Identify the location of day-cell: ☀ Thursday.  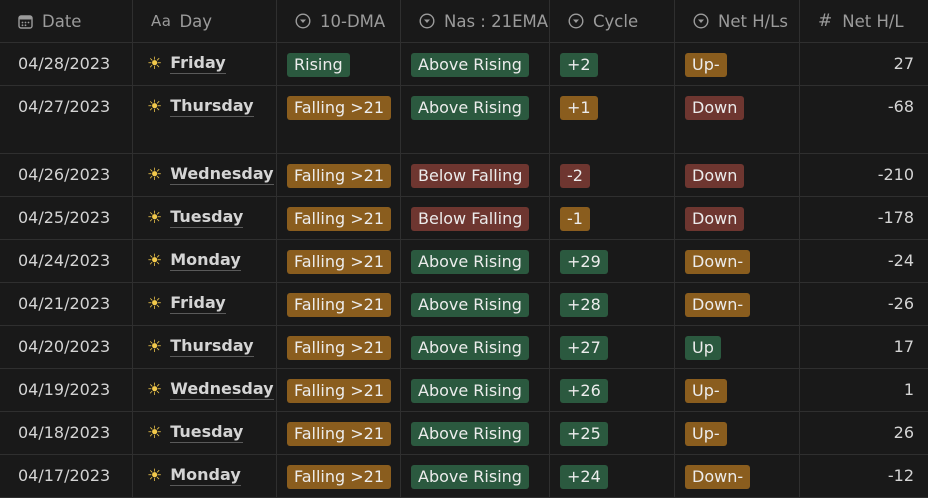
(205, 119).